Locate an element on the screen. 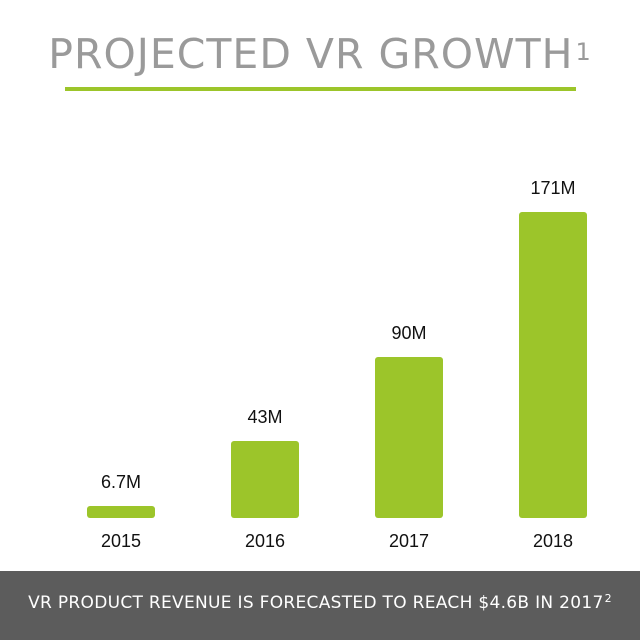  category-label-2018: 2018 is located at coordinates (553, 541).